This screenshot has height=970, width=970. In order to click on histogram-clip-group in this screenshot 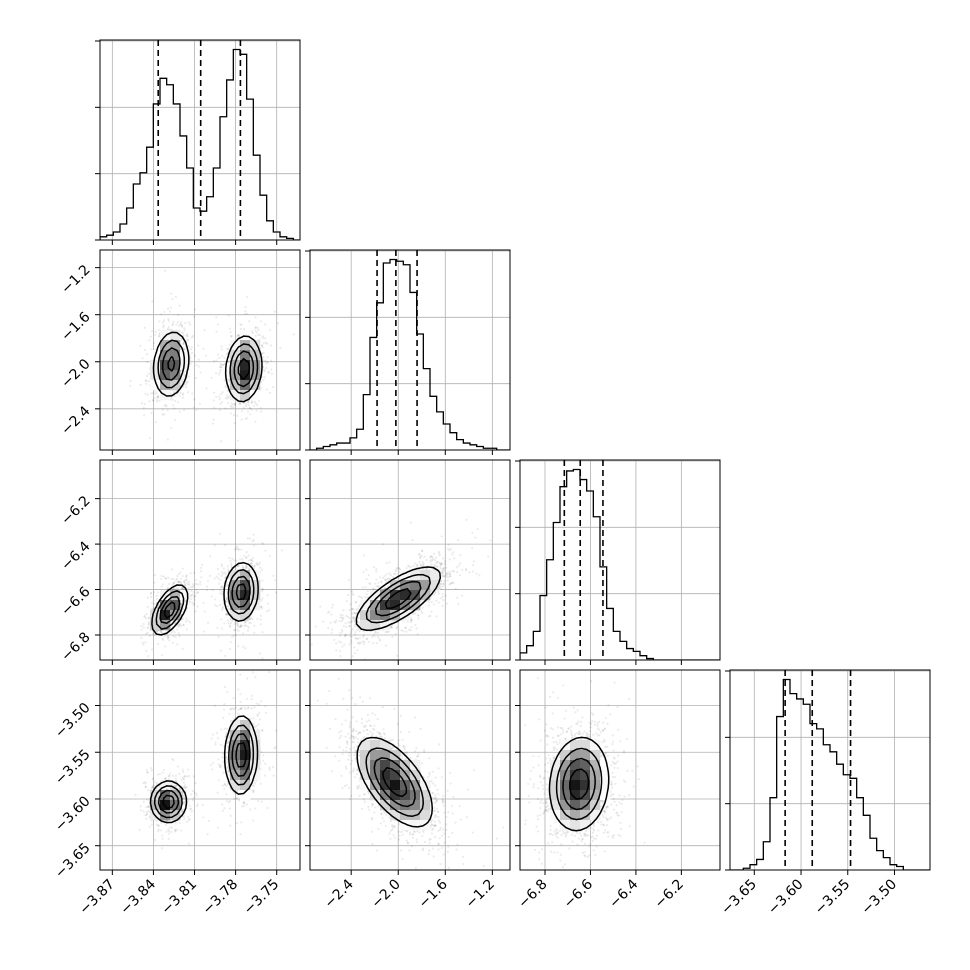, I will do `click(620, 564)`.